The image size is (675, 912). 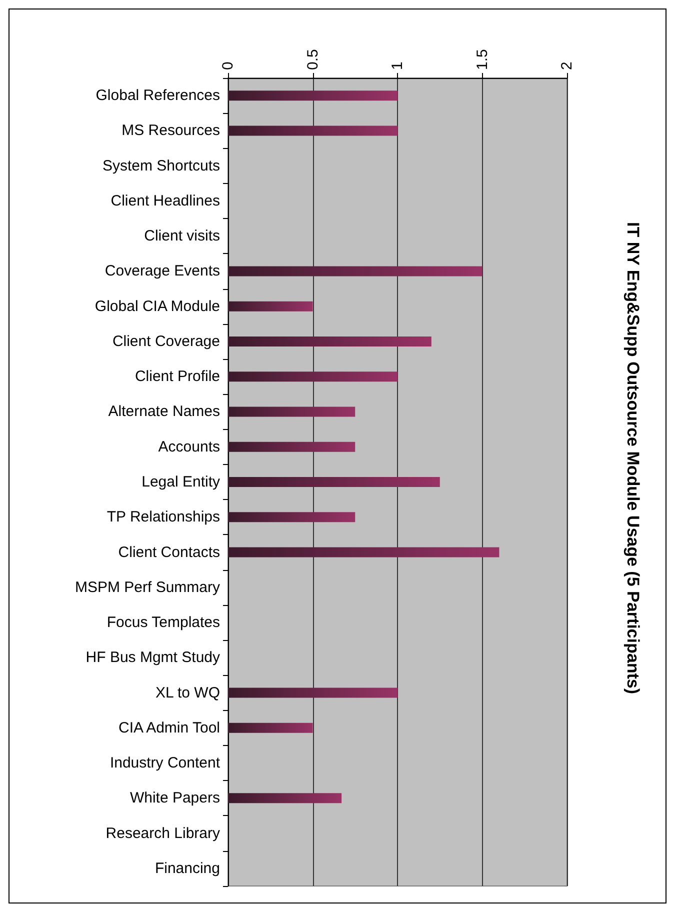 I want to click on x-tick-label: 2, so click(x=567, y=66).